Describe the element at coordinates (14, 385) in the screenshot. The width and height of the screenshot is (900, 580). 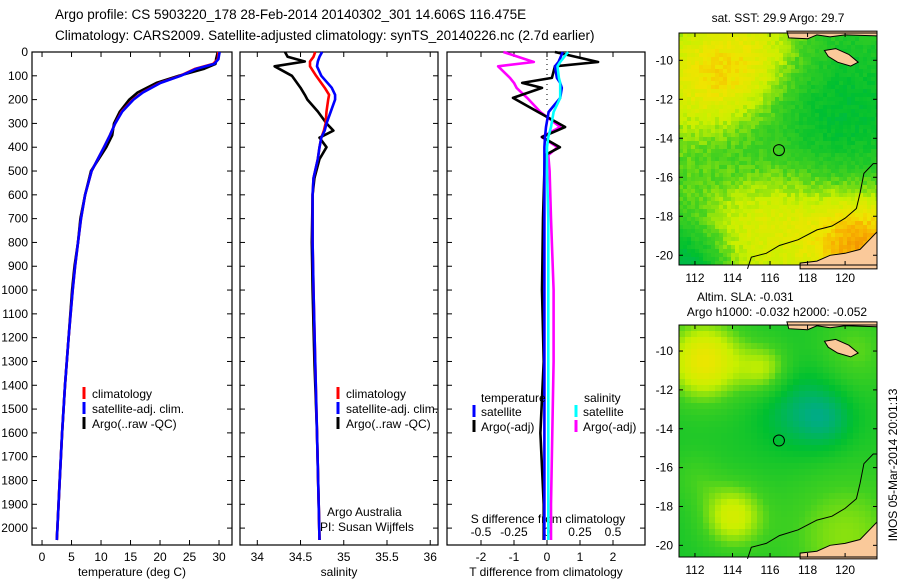
I see `y-tick-label: 1400` at that location.